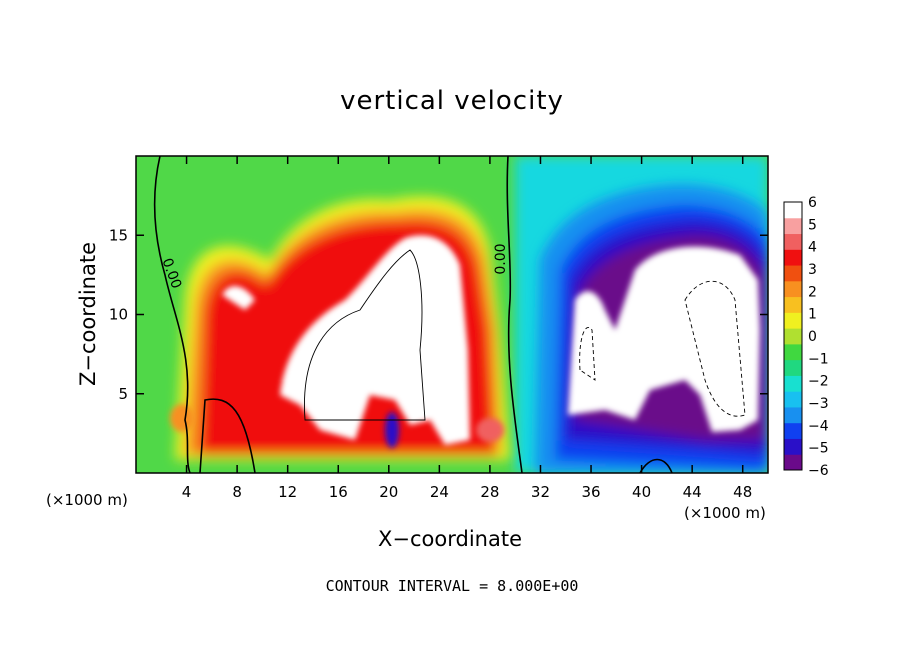 The image size is (904, 654). Describe the element at coordinates (692, 492) in the screenshot. I see `x-tick-label: 44` at that location.